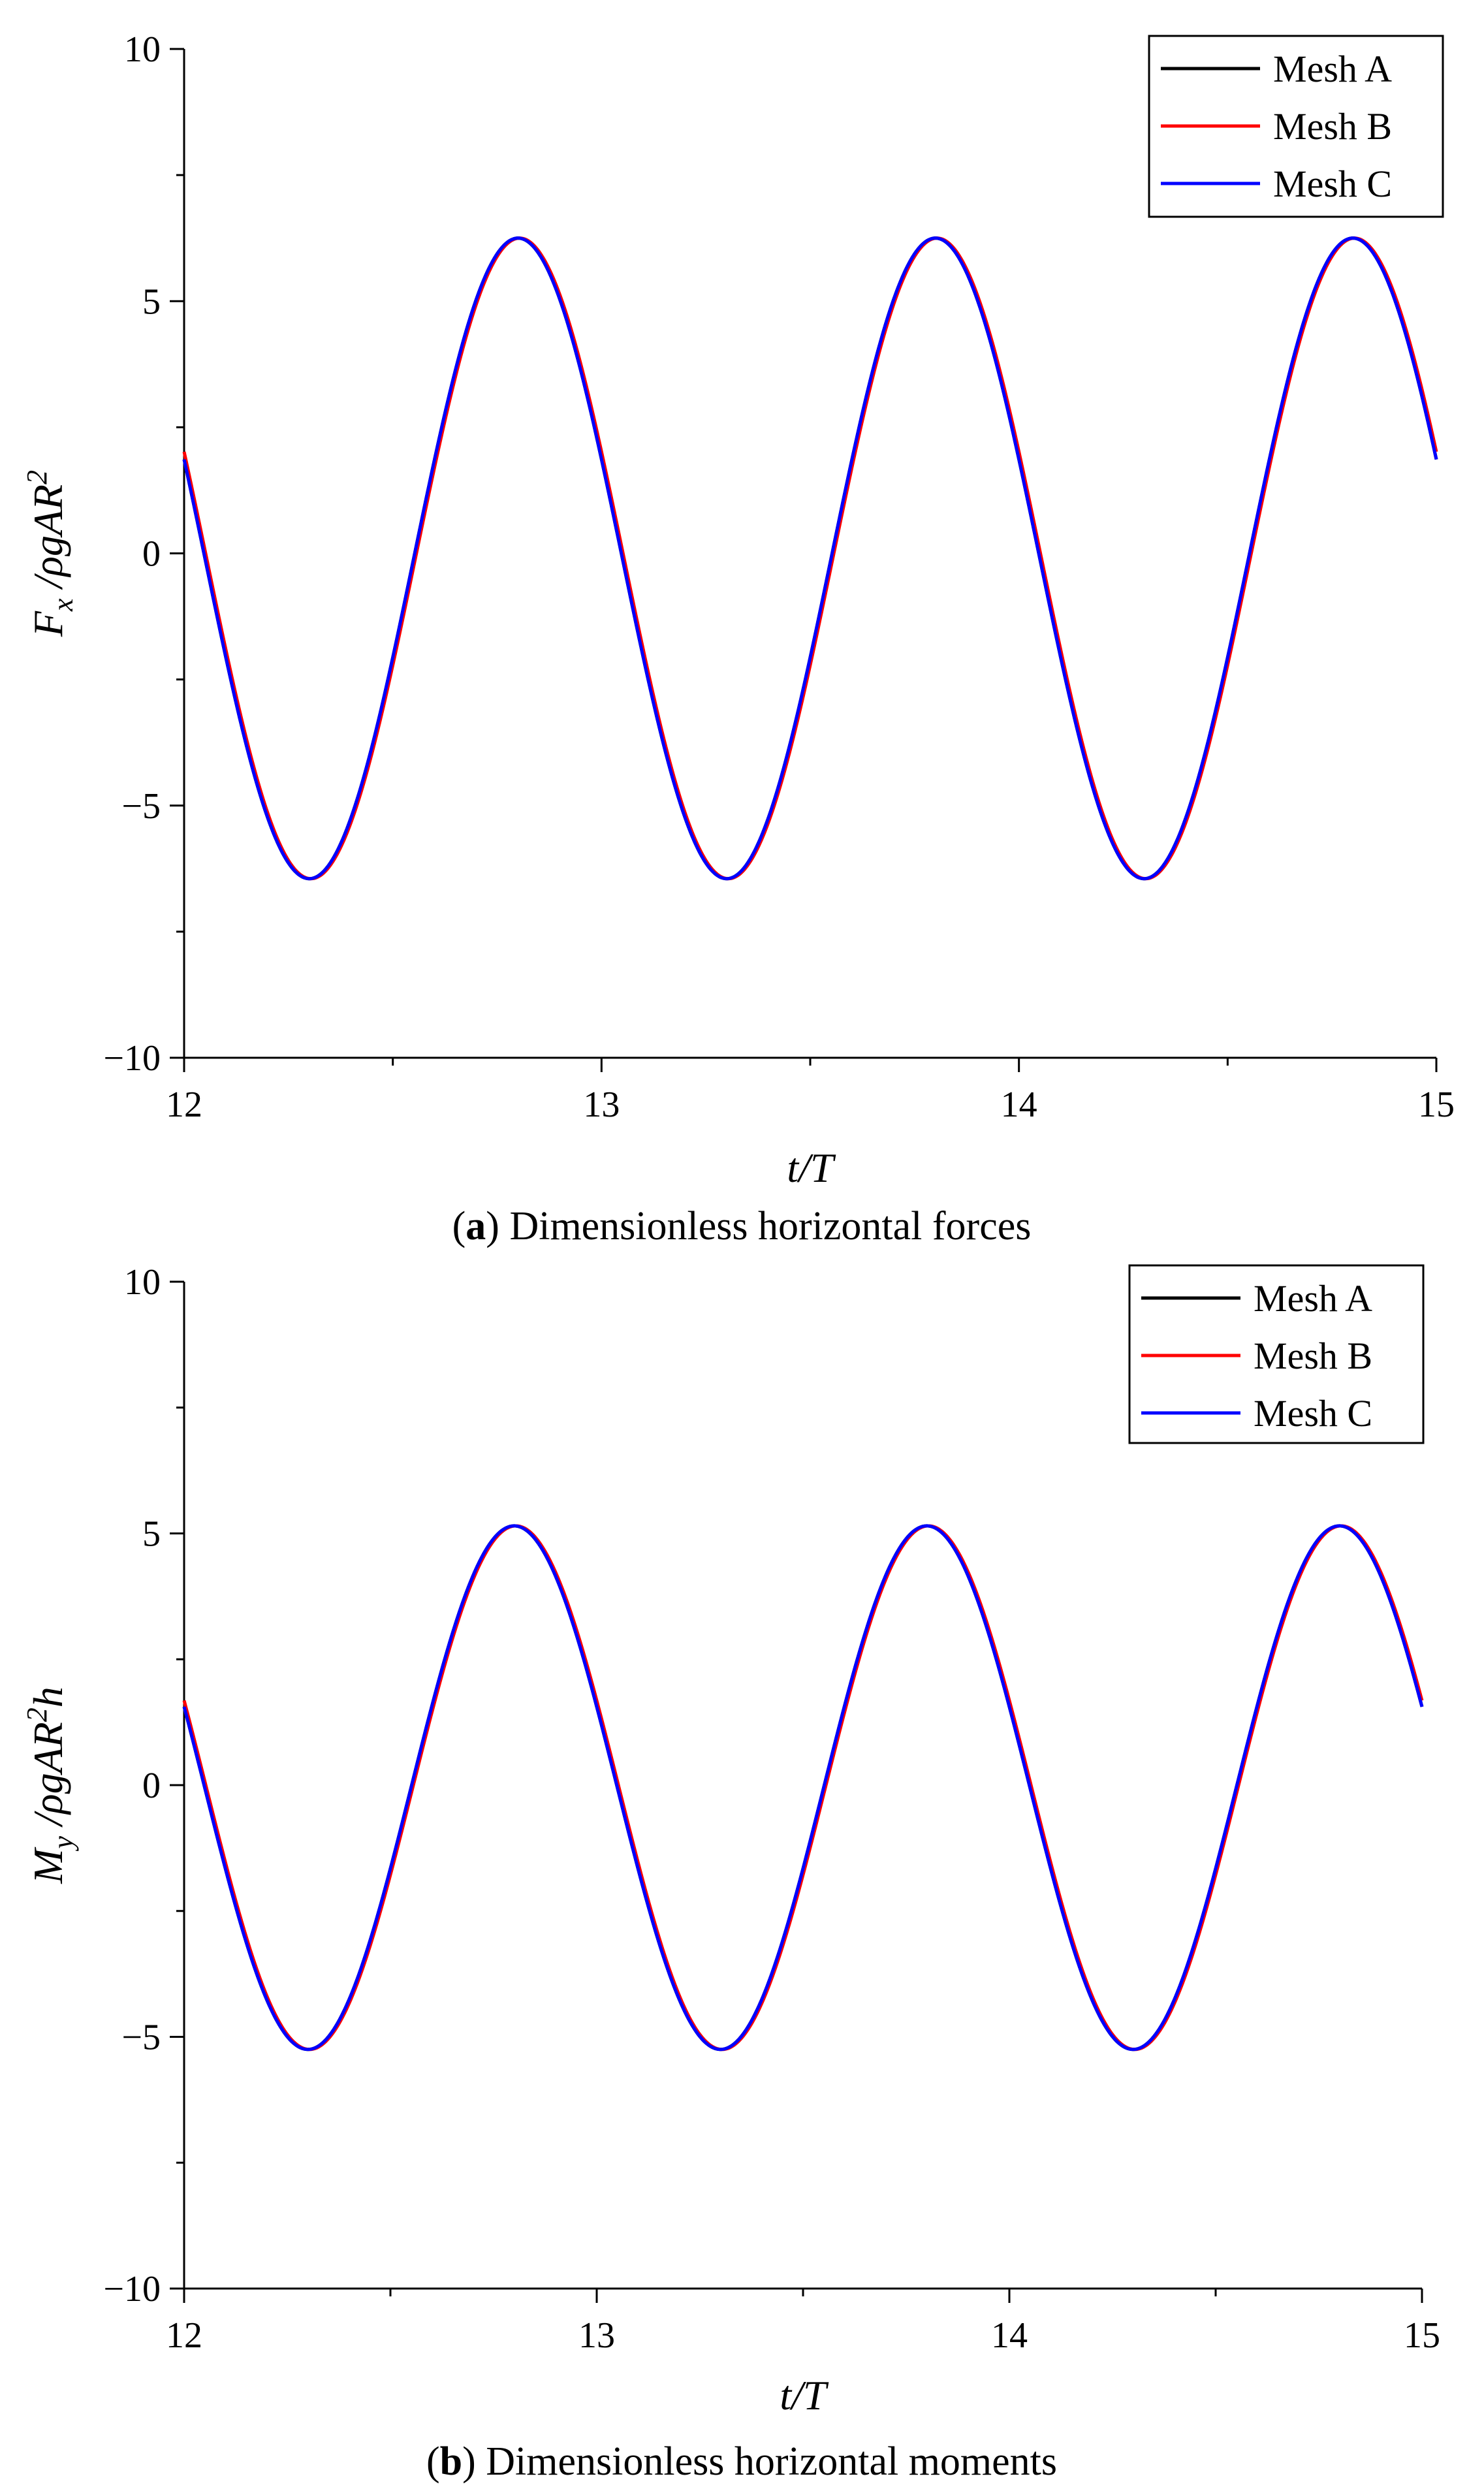 The width and height of the screenshot is (1484, 2489). I want to click on caption-letter: a, so click(476, 1226).